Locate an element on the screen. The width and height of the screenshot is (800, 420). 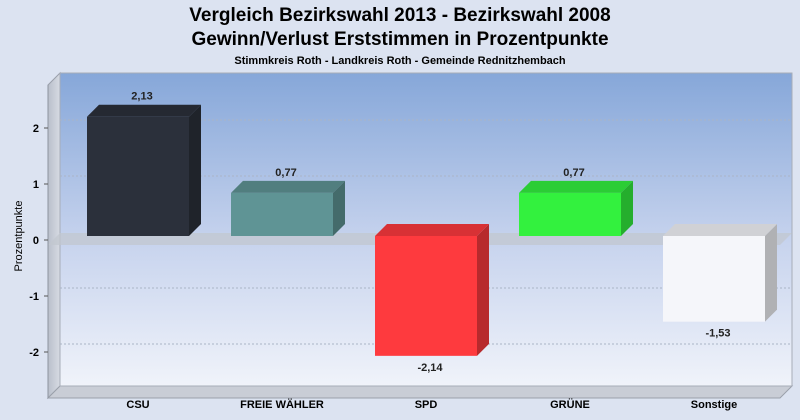
bar-freie-wähler: 0,77 is located at coordinates (288, 201).